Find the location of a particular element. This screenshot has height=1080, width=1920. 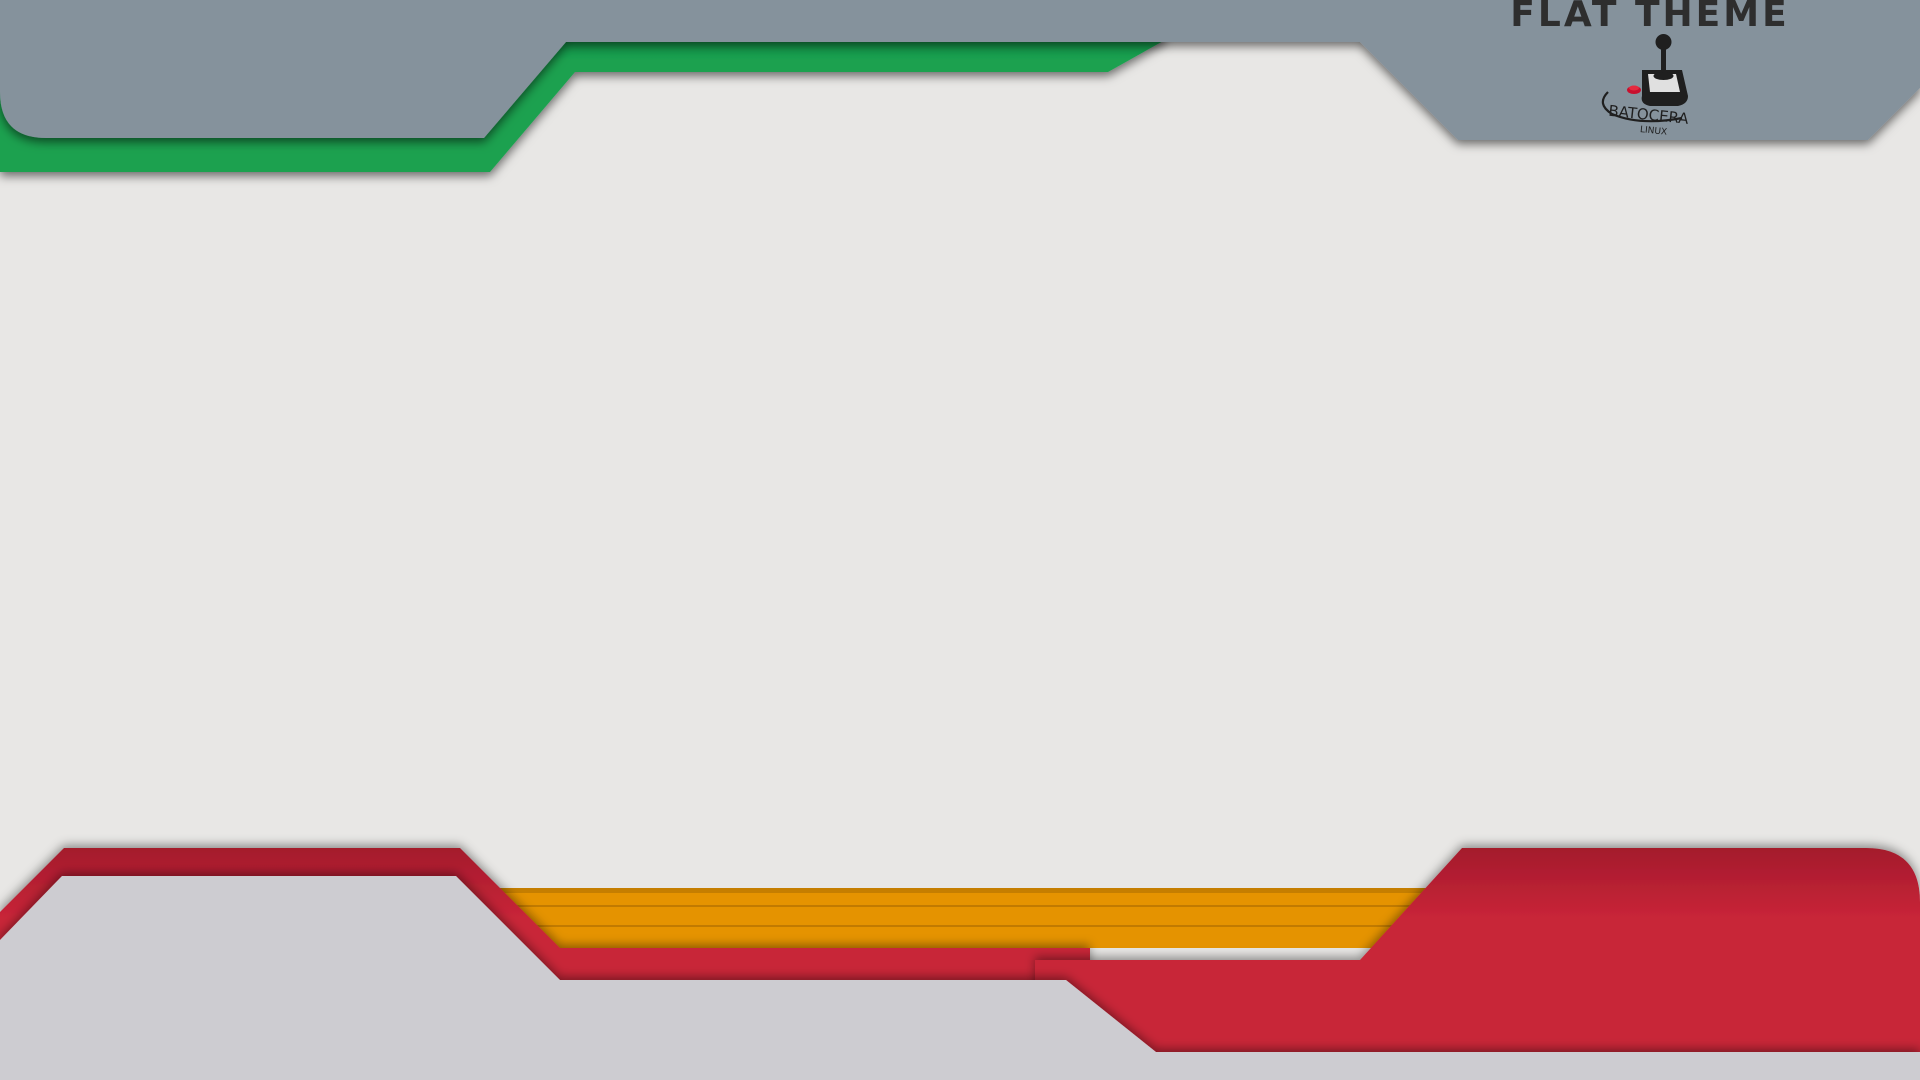

theme-title: FLAT THEME is located at coordinates (1650, 17).